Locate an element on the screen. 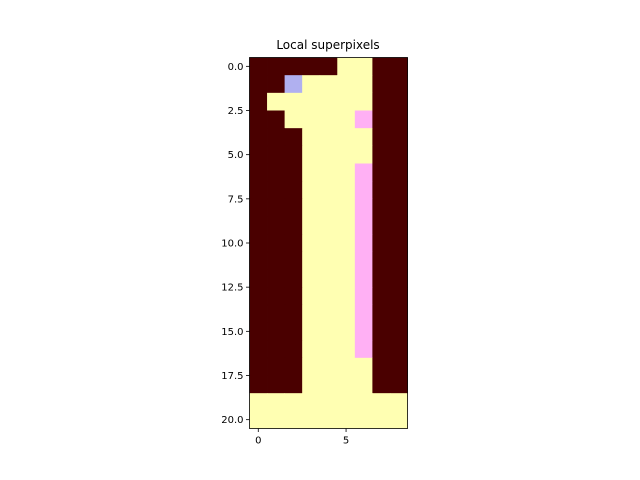  y-tick-label: 5.0 is located at coordinates (236, 155).